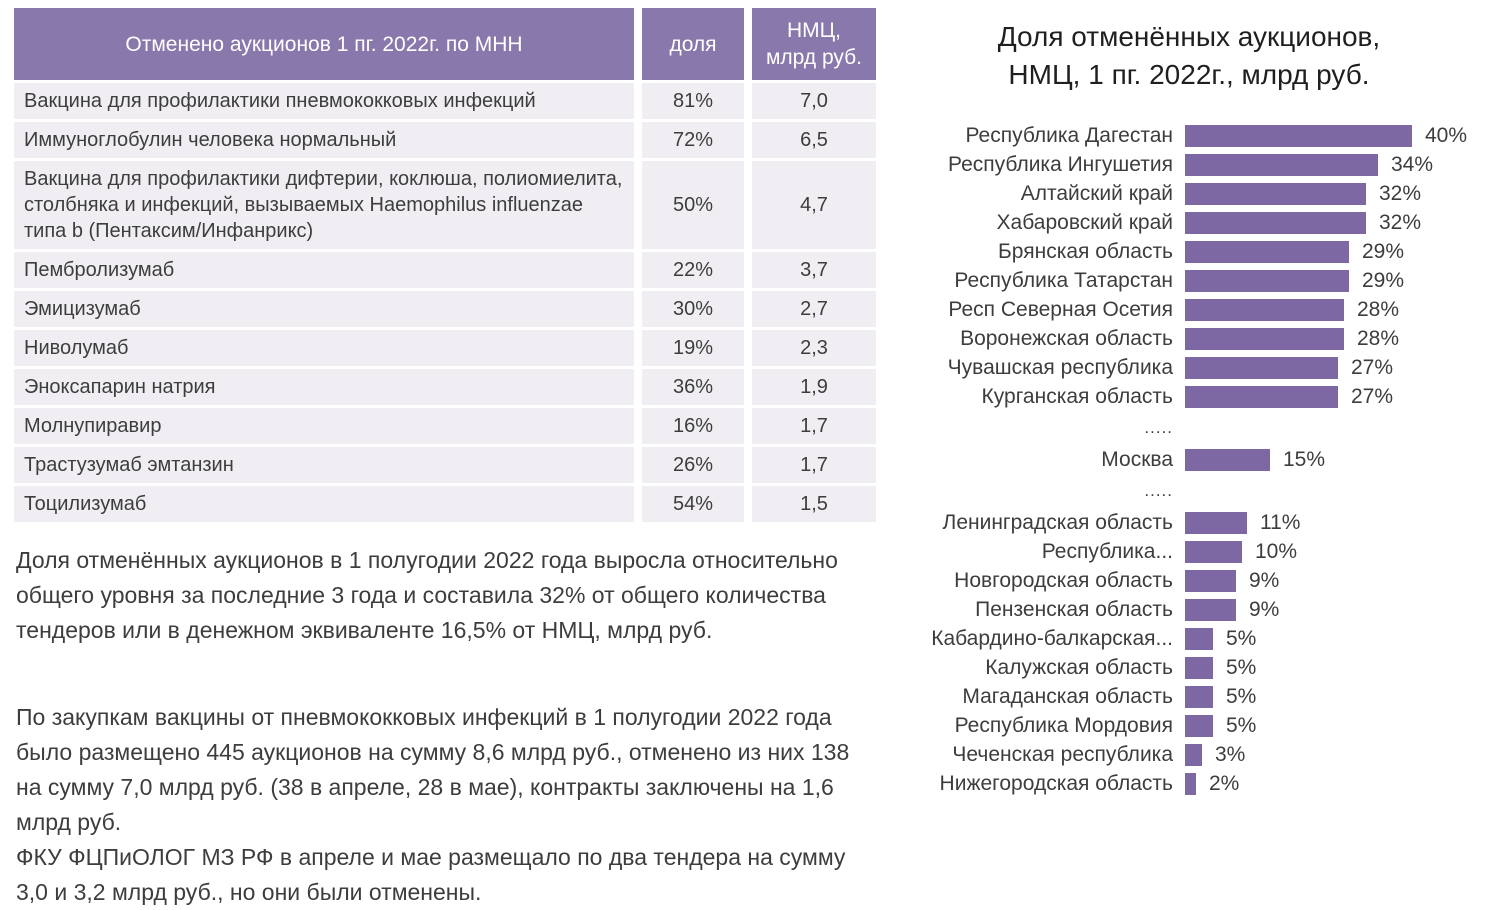  Describe the element at coordinates (810, 348) in the screenshot. I see `nmc-cell: 2,3` at that location.